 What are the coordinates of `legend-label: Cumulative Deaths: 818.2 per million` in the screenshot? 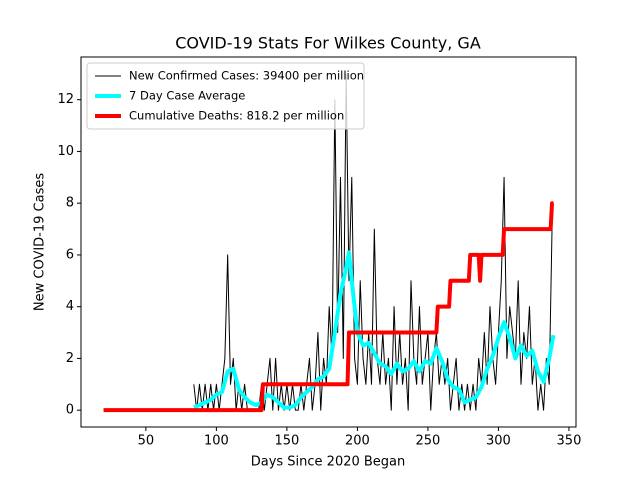 It's located at (236, 116).